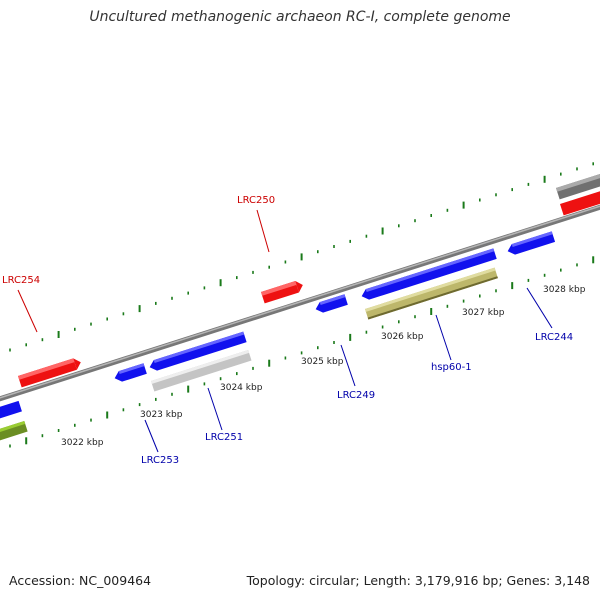  What do you see at coordinates (80, 580) in the screenshot?
I see `accession-label: Accession: NC_009464` at bounding box center [80, 580].